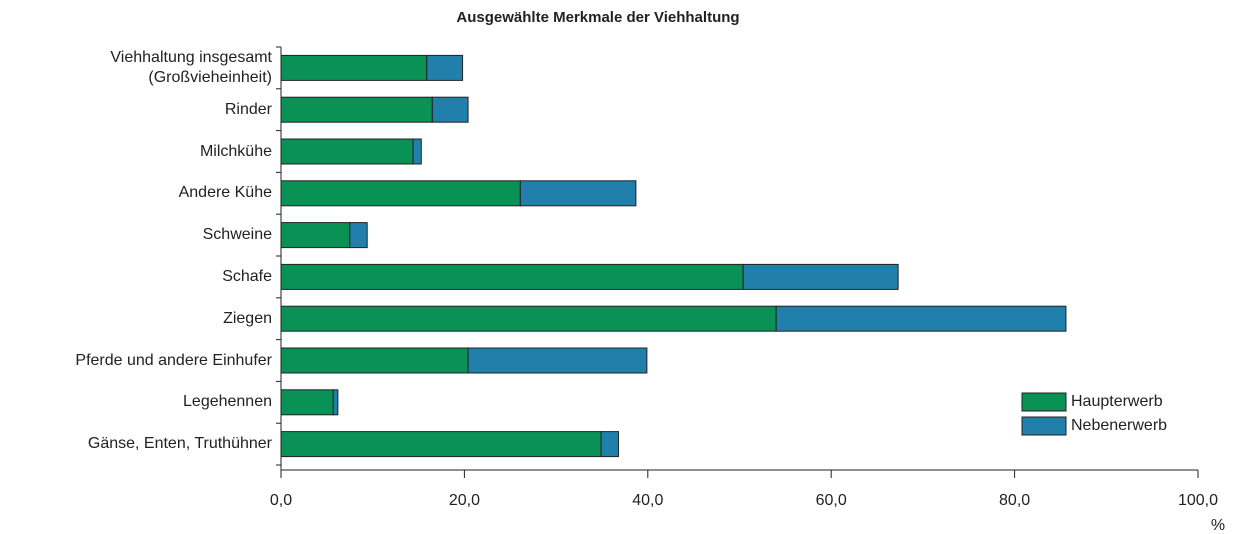  Describe the element at coordinates (237, 235) in the screenshot. I see `y-tick-label: Schweine` at that location.